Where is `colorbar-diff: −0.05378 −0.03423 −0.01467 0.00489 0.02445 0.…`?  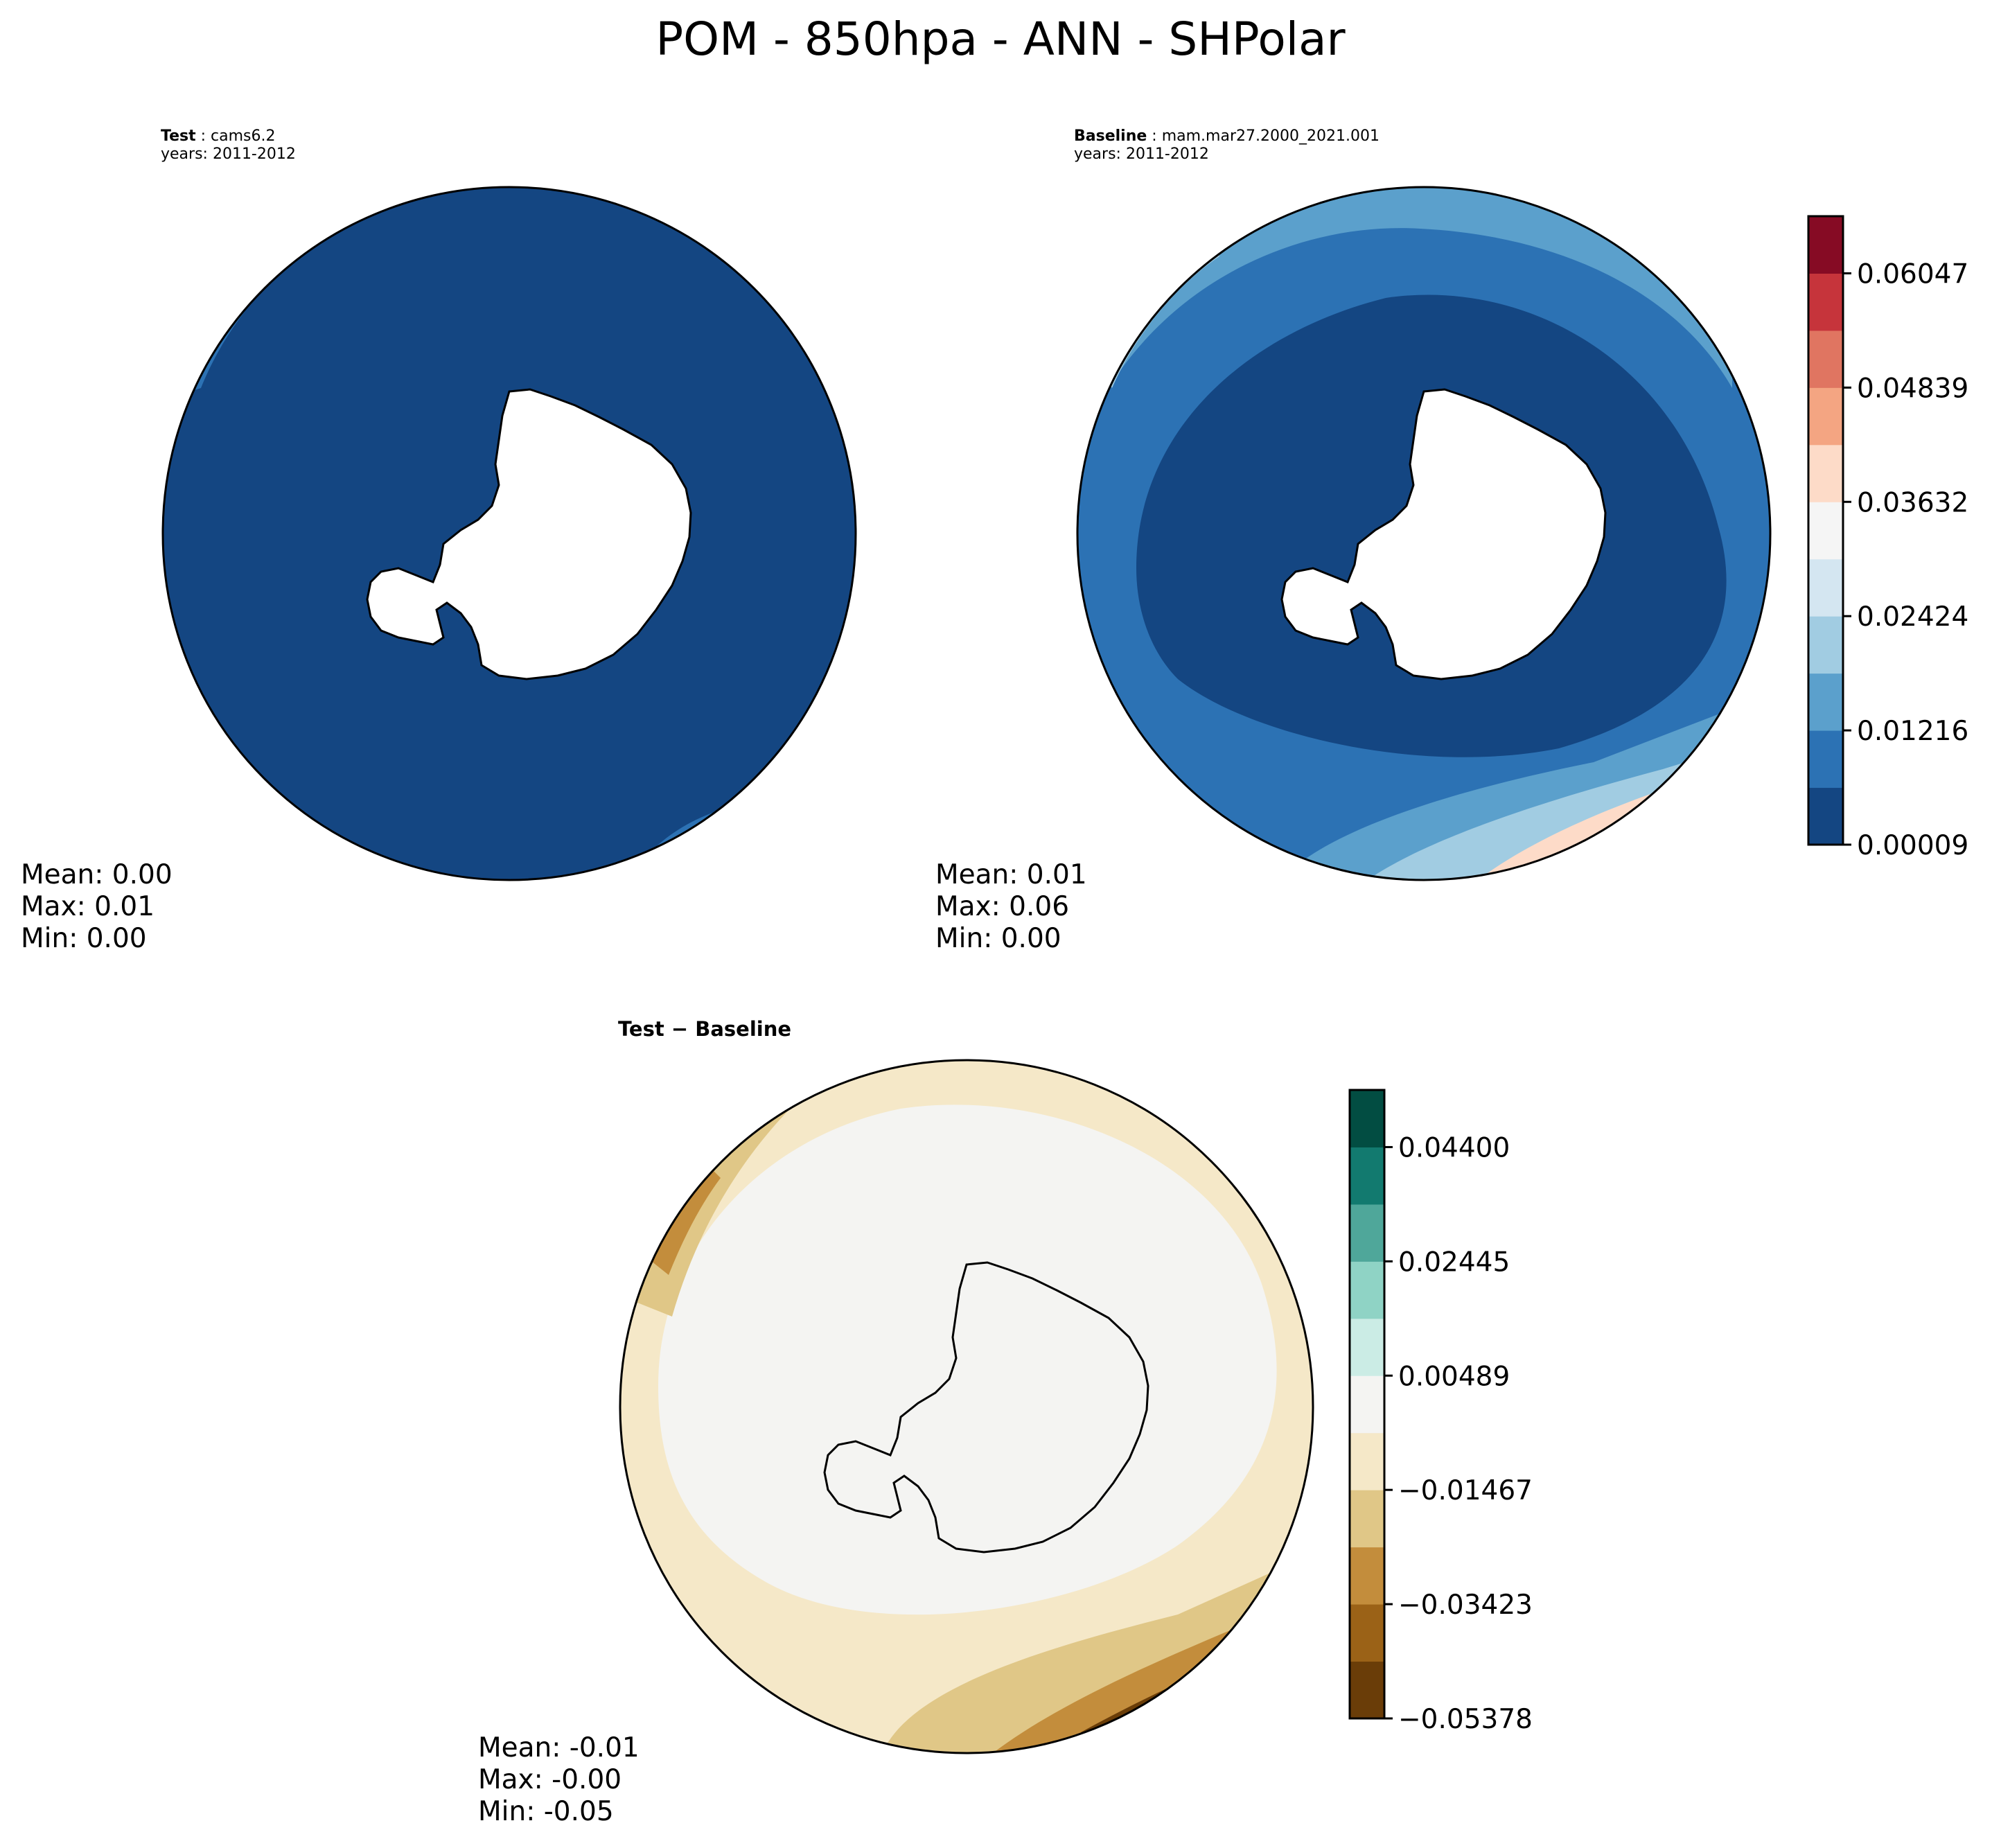 colorbar-diff: −0.05378 −0.03423 −0.01467 0.00489 0.02445 0.… is located at coordinates (1441, 1412).